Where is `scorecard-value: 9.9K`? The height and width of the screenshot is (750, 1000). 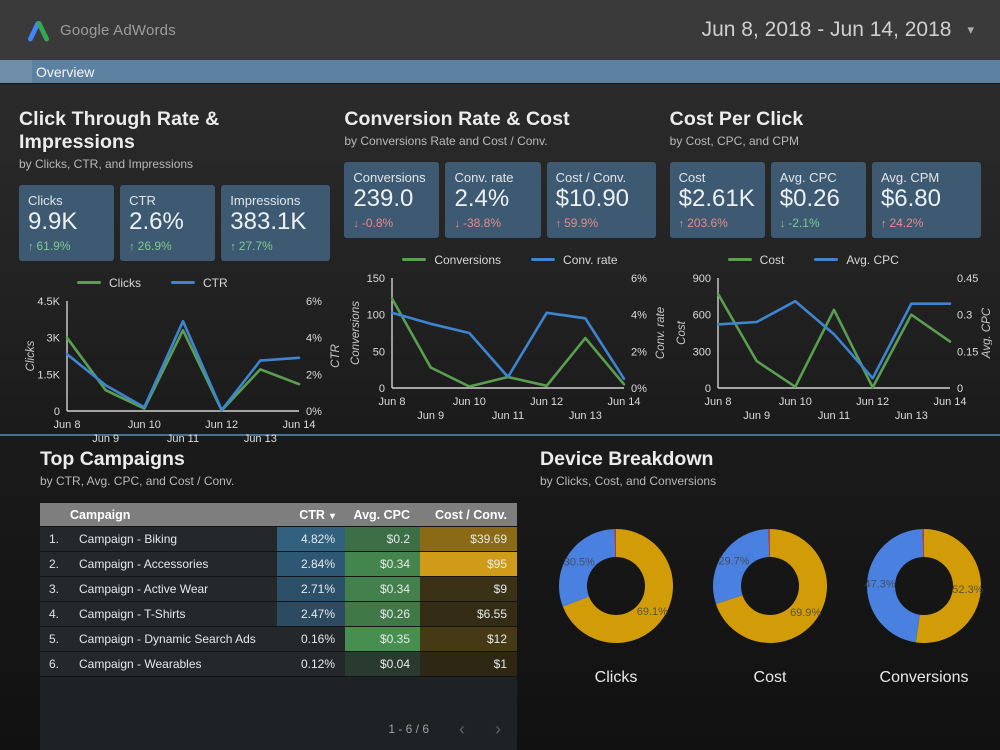 scorecard-value: 9.9K is located at coordinates (53, 221).